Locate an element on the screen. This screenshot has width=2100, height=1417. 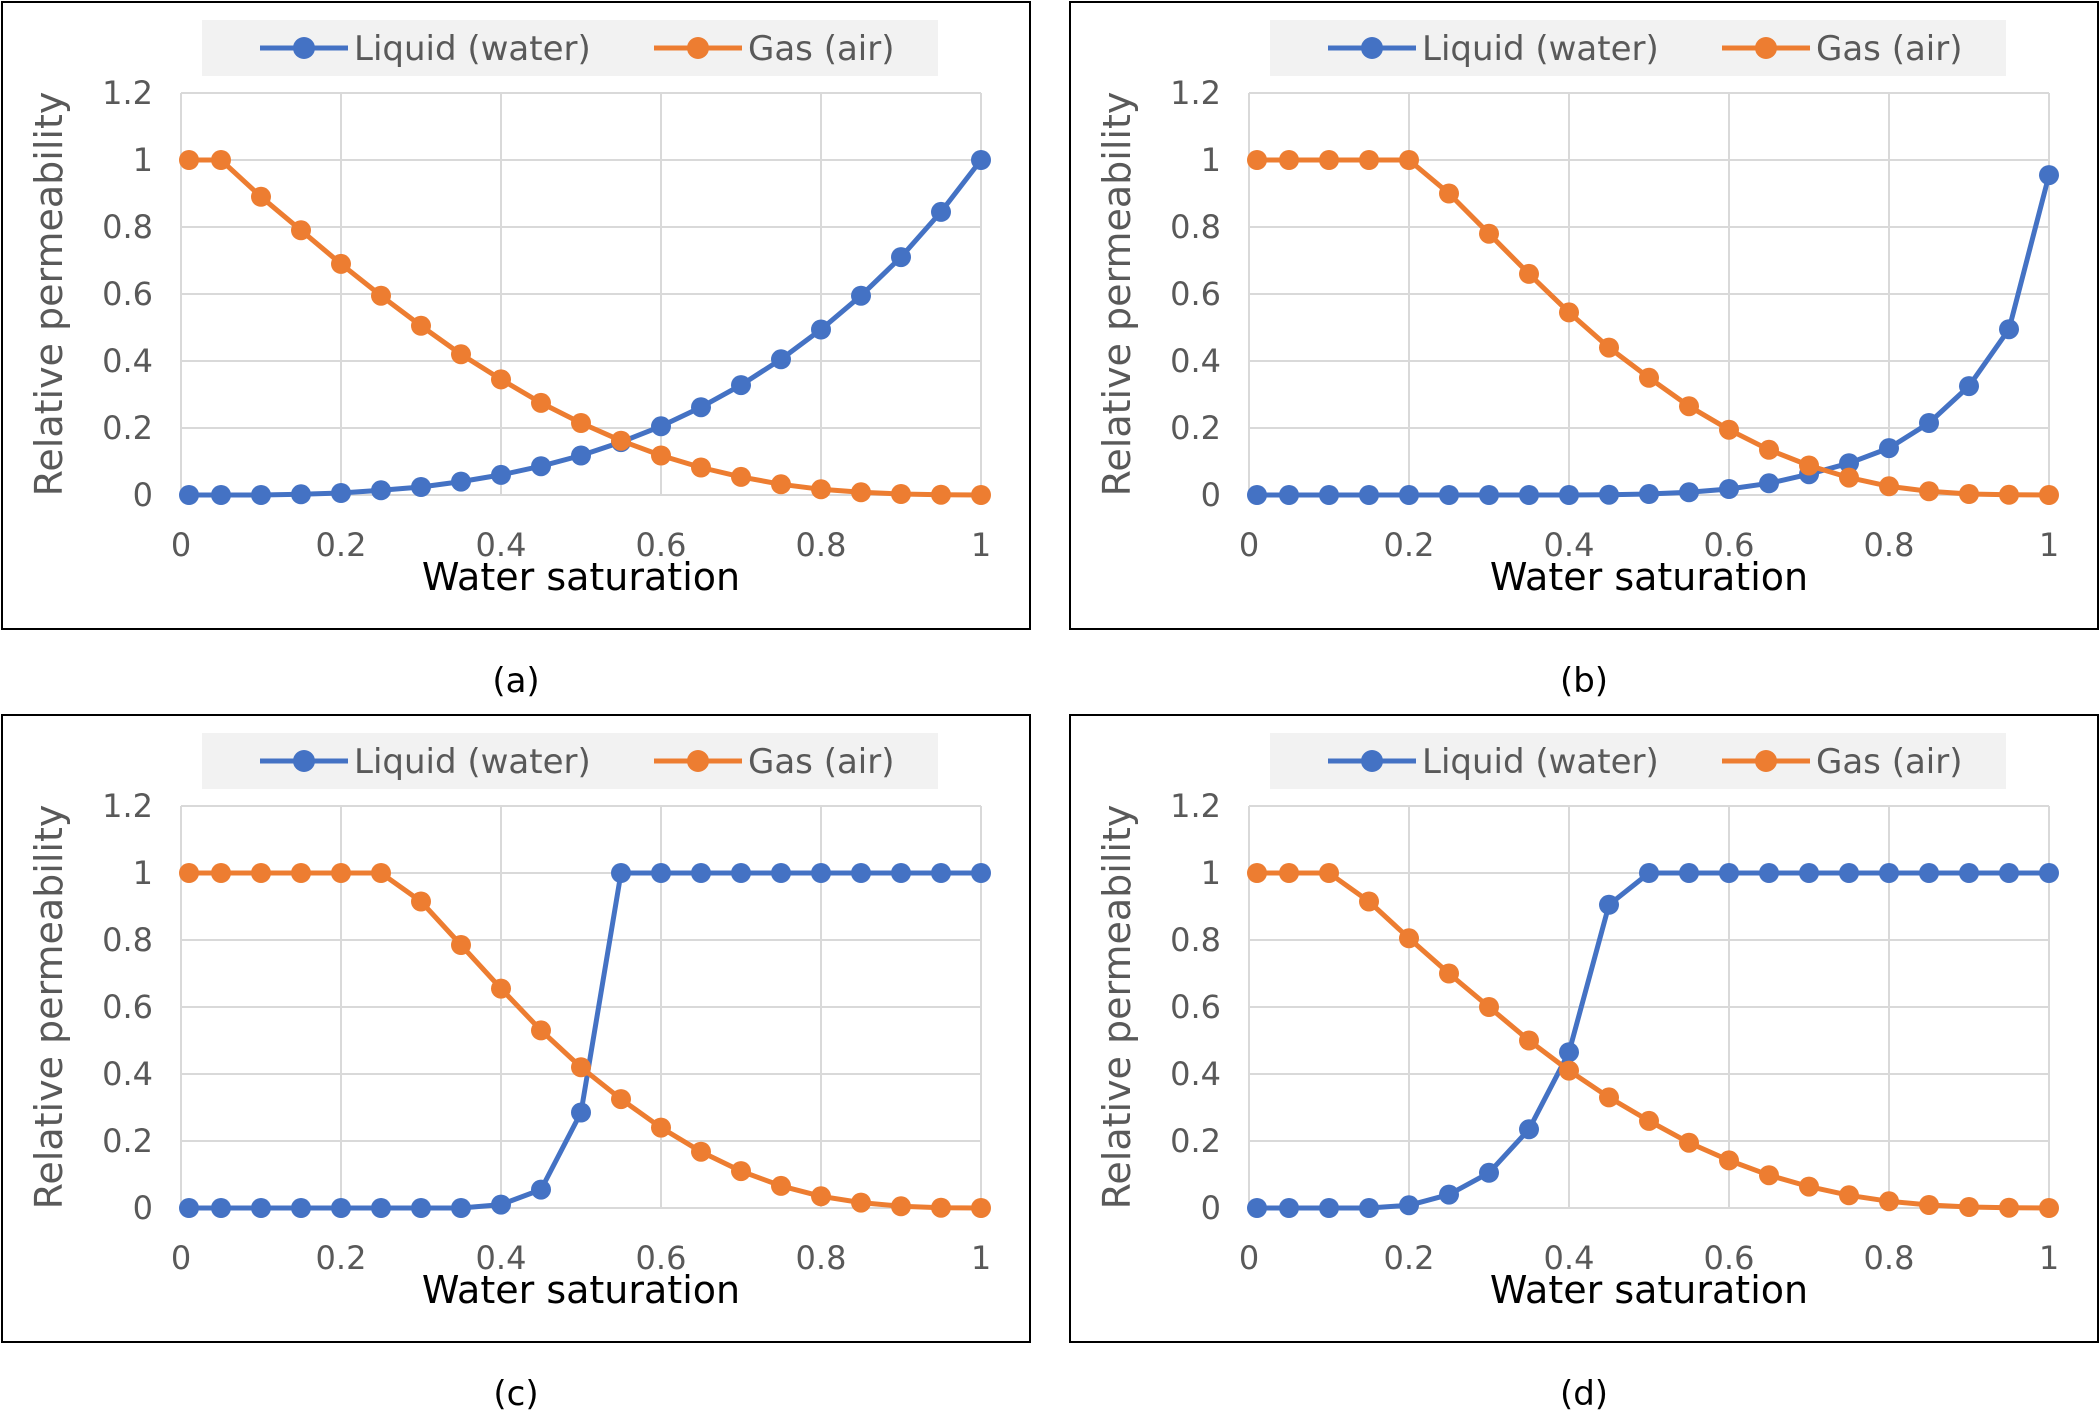
y-tick-label: 0.4 is located at coordinates (1195, 1074).